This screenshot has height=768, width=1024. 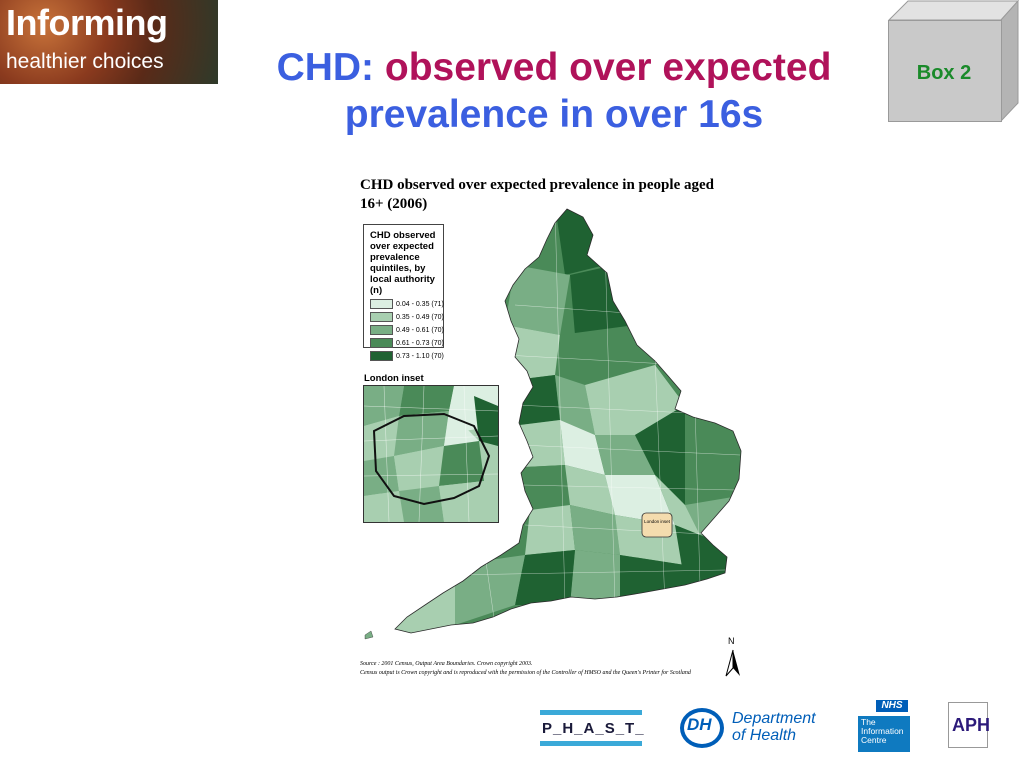 I want to click on informing-healthier-choices-logo: Informing healthier choices, so click(x=109, y=42).